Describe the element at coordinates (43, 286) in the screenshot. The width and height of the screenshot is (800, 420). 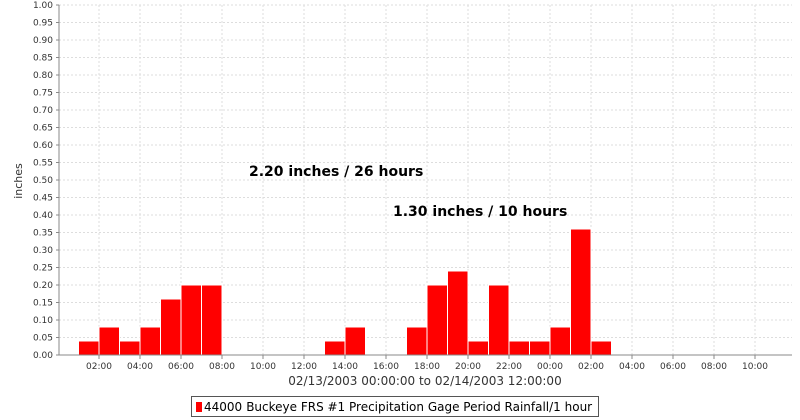
I see `y-tick-label: 0.20` at that location.